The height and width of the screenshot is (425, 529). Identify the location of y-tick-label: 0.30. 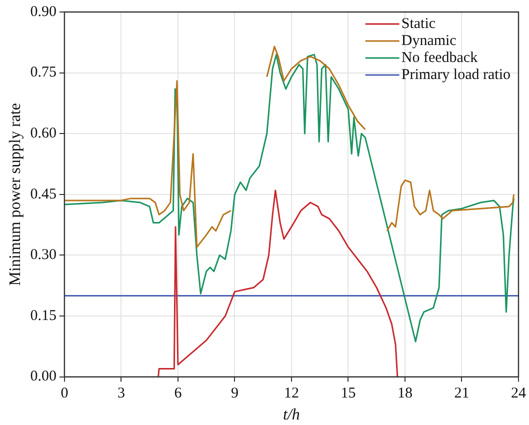
(43, 255).